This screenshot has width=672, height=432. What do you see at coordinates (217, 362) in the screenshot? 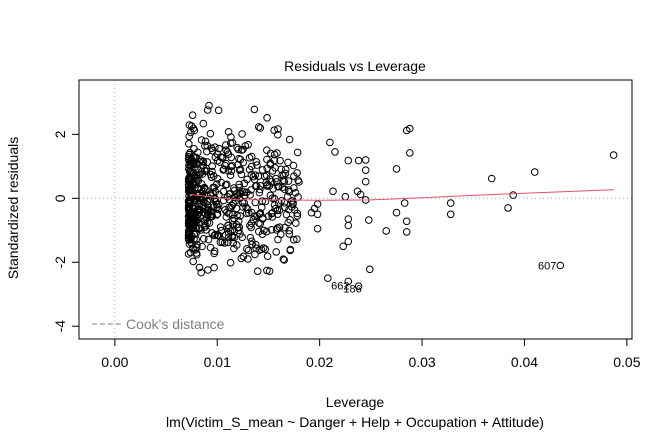
I see `x-tick-label: 0.01` at bounding box center [217, 362].